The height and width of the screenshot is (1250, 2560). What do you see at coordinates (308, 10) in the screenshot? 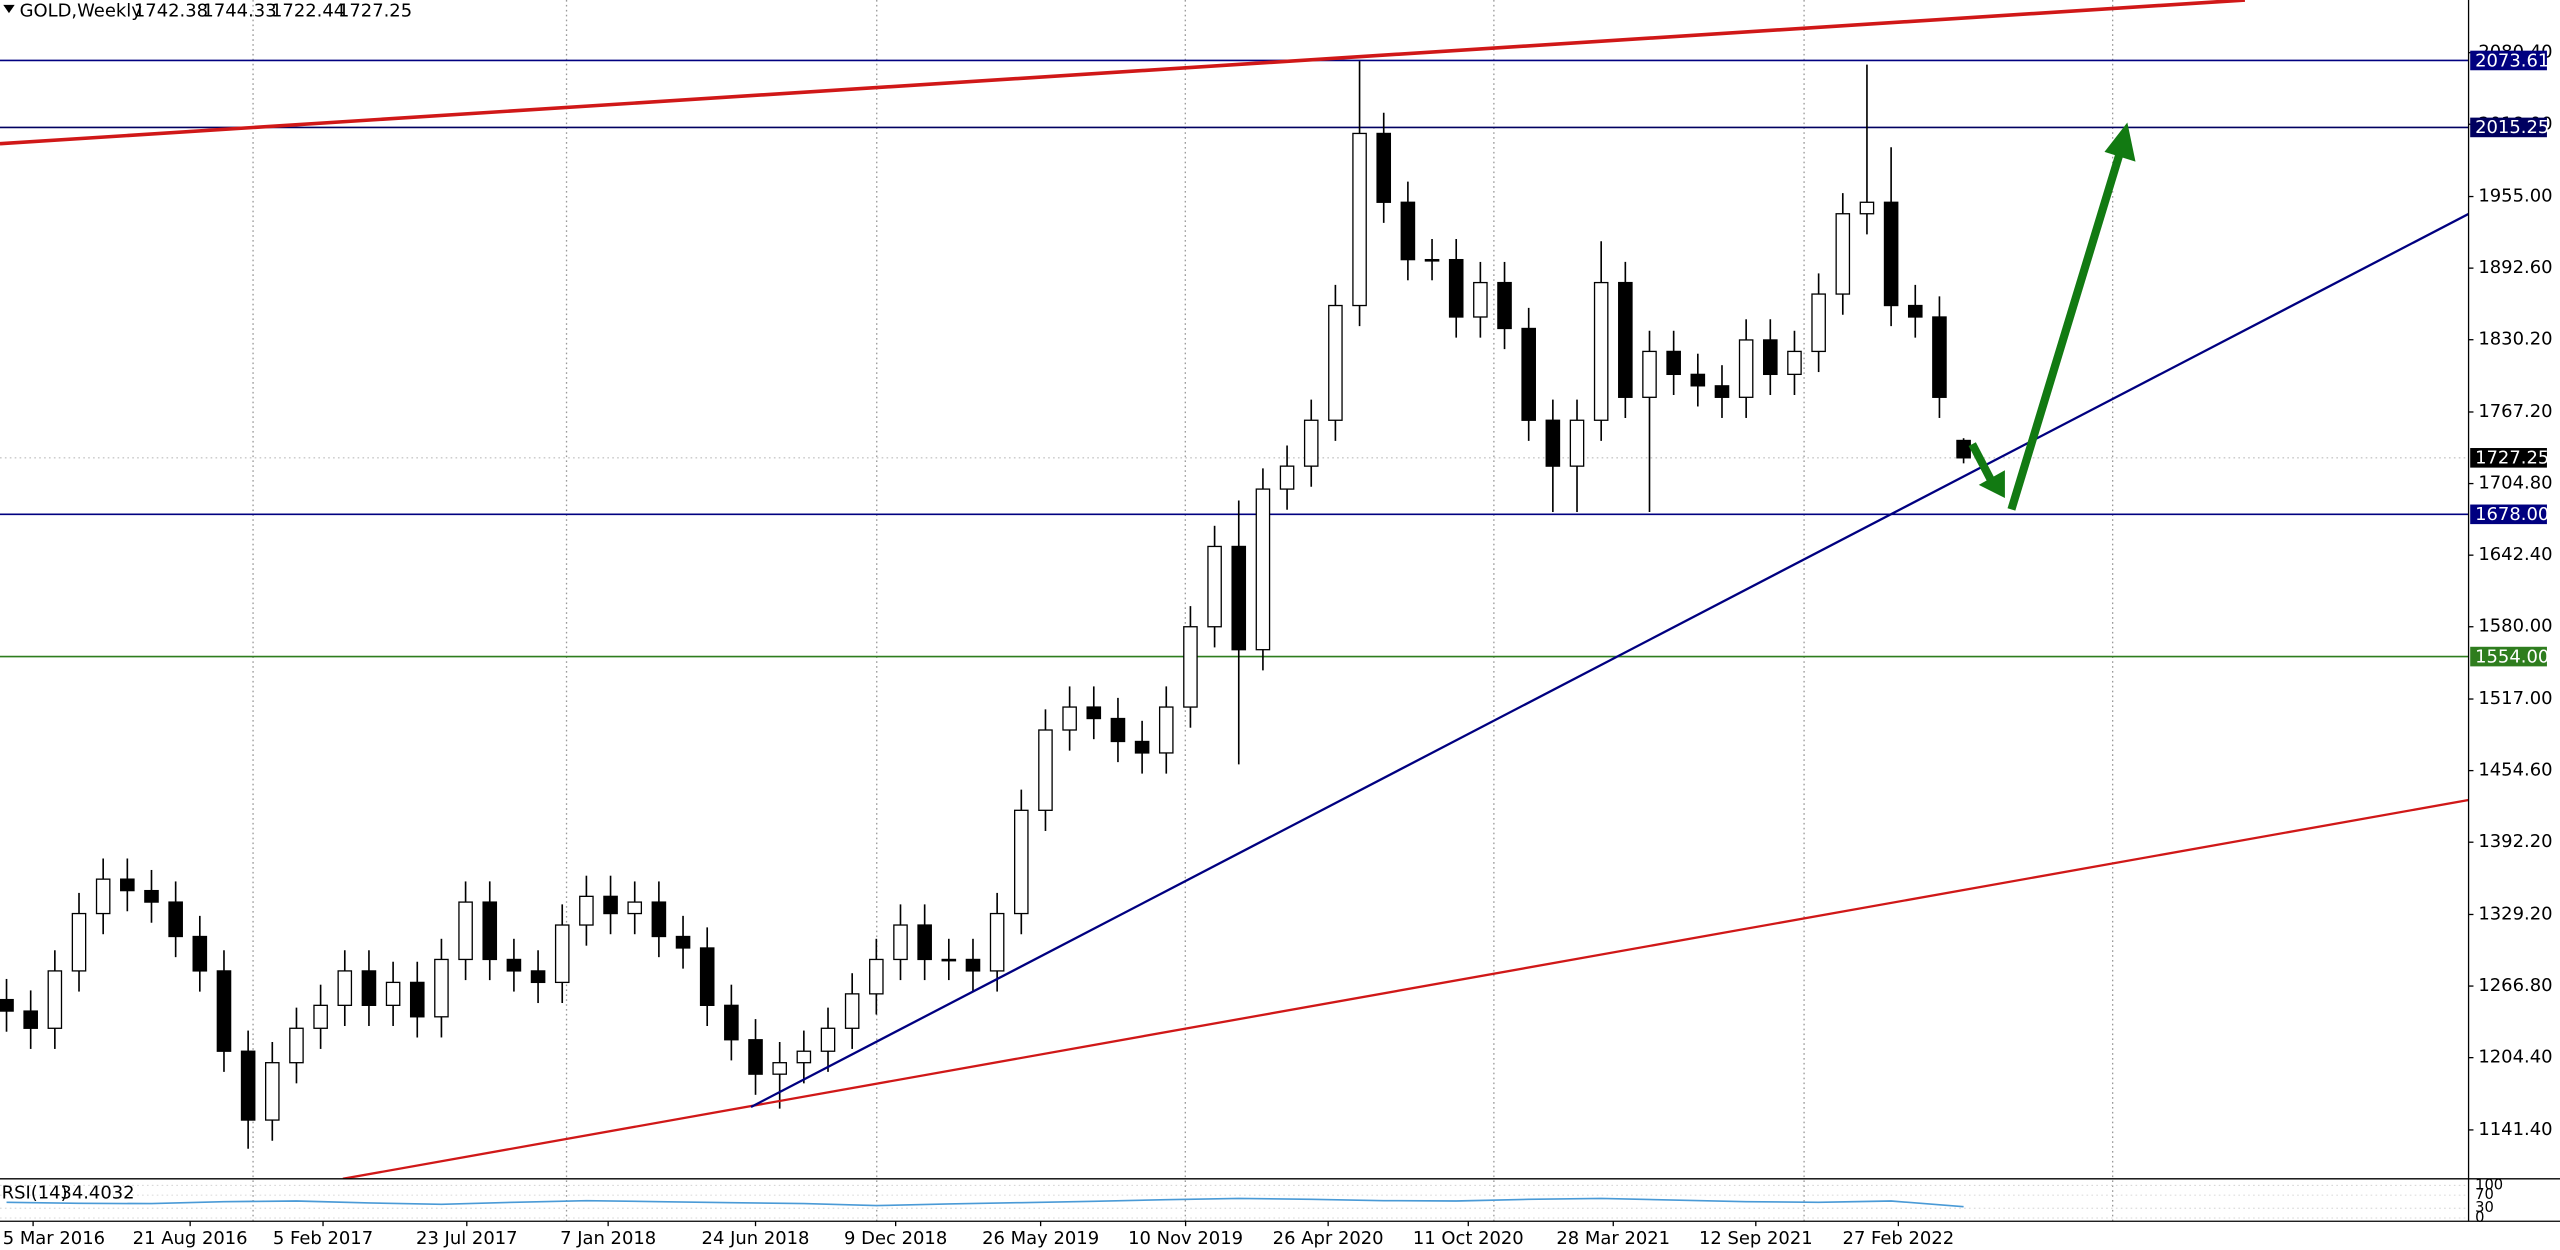
I see `ohlc-low: 1722.44` at bounding box center [308, 10].